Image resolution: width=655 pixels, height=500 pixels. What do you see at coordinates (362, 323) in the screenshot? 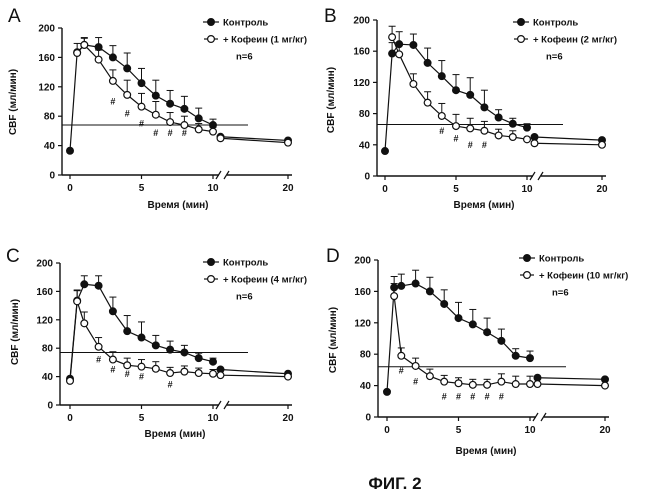
I see `y-tick-label: 120` at bounding box center [362, 323].